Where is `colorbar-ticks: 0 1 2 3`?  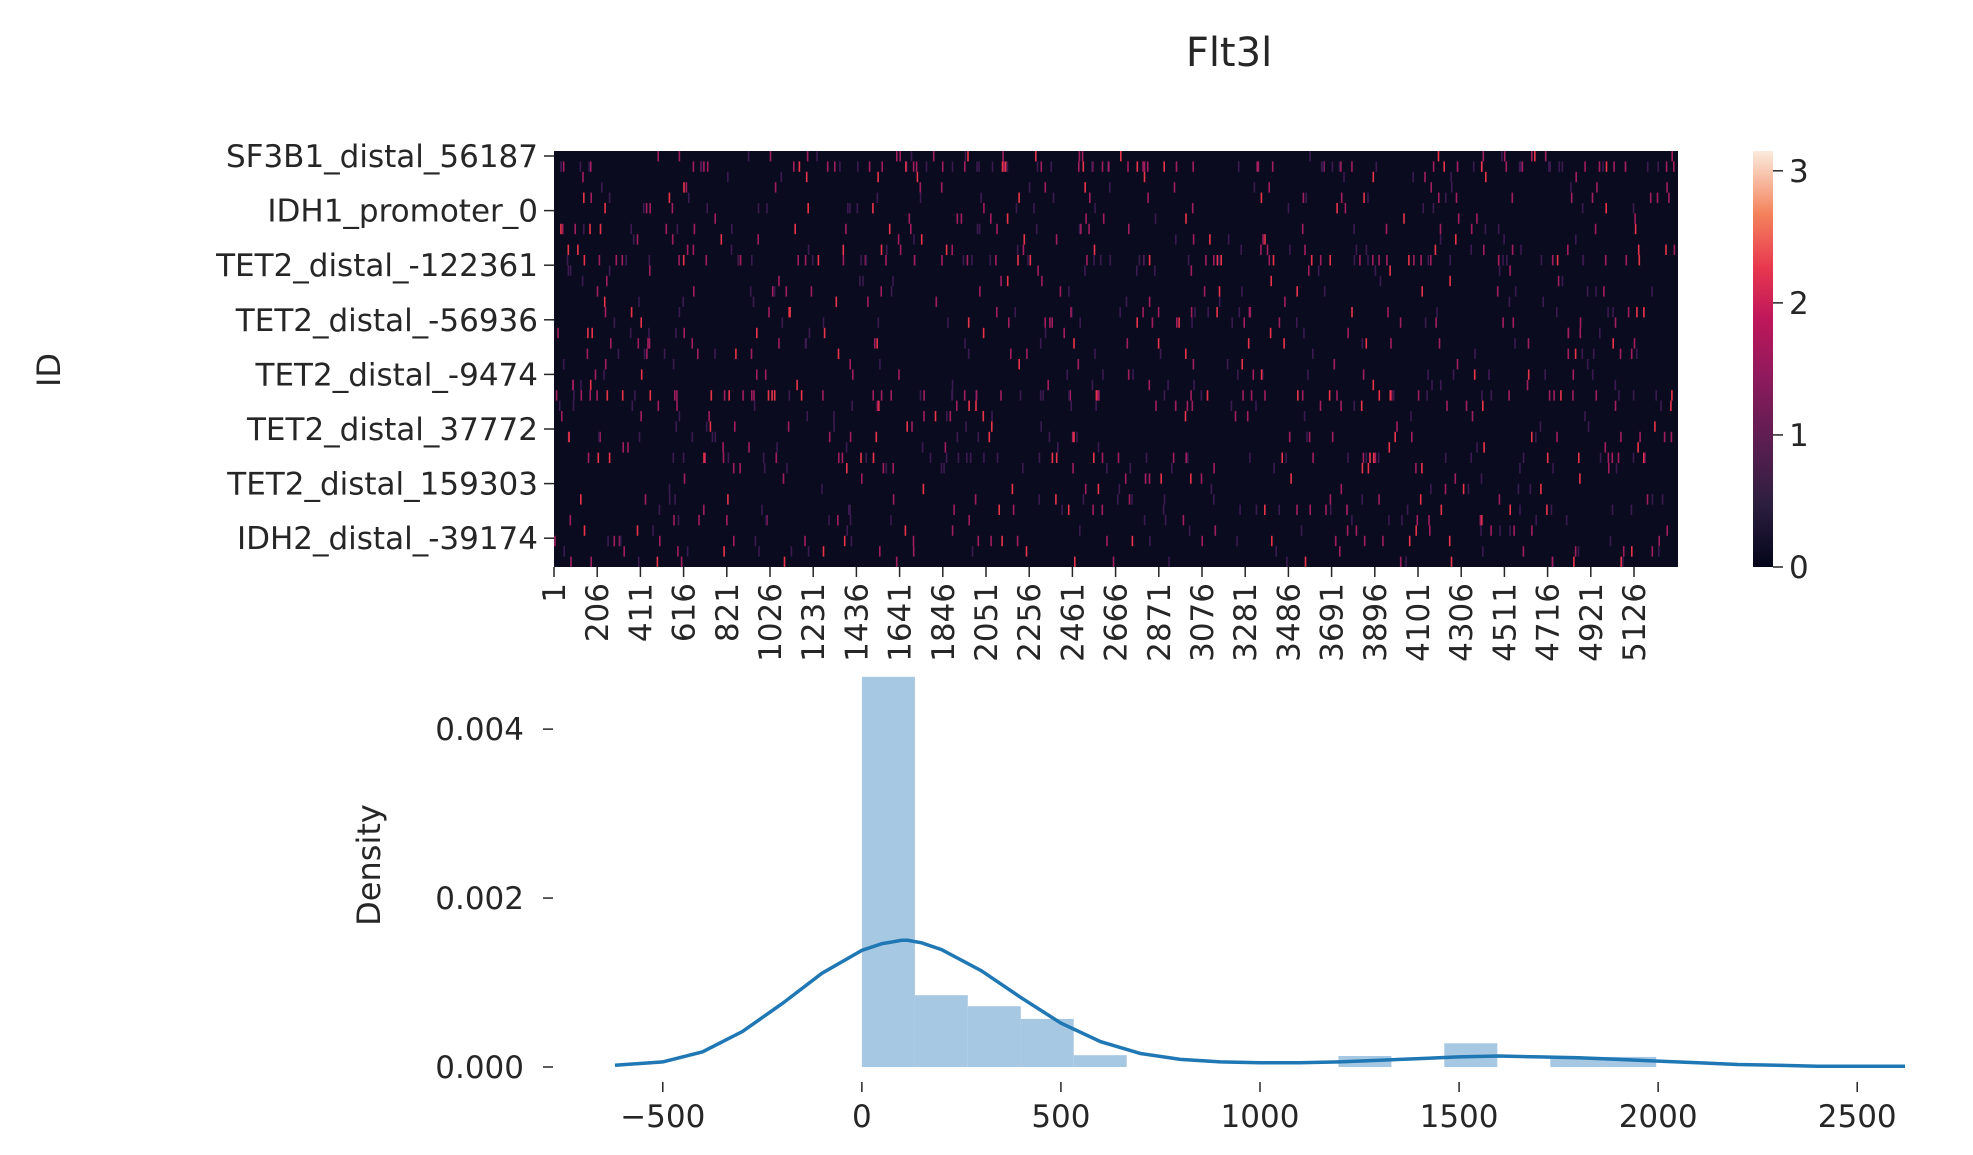 colorbar-ticks: 0 1 2 3 is located at coordinates (1791, 370).